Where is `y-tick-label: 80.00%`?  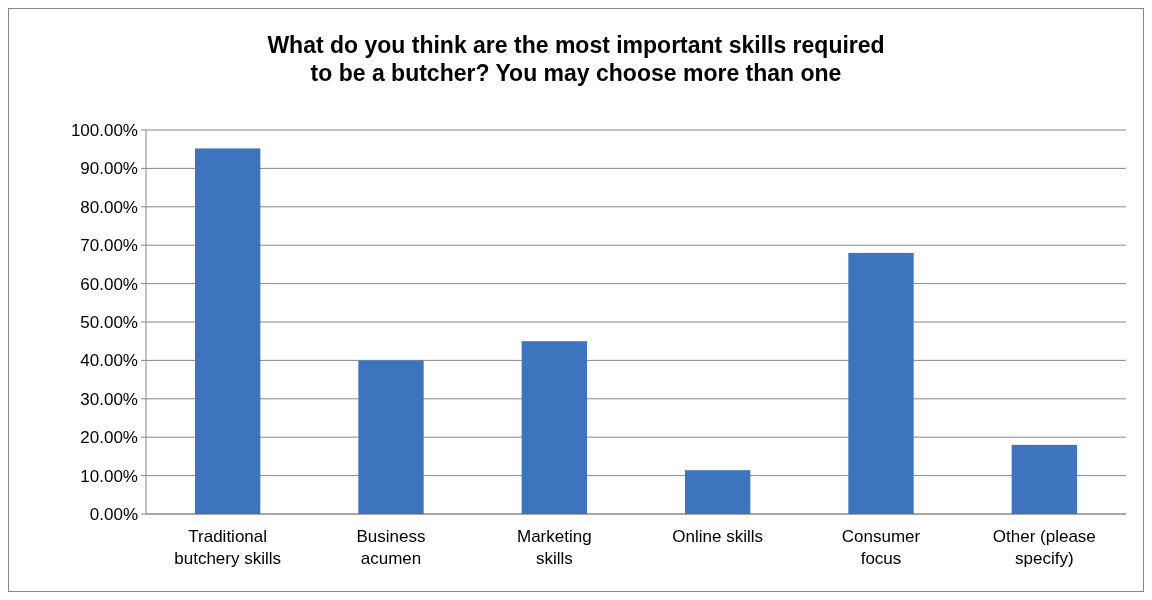 y-tick-label: 80.00% is located at coordinates (109, 207).